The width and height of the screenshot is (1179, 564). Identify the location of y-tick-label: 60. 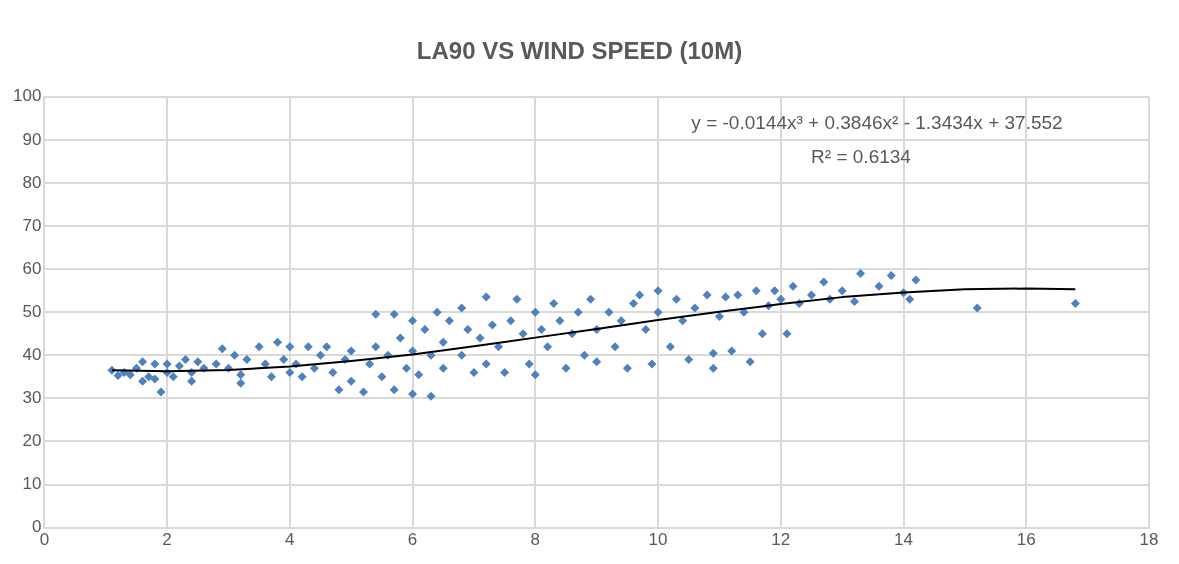
(32, 268).